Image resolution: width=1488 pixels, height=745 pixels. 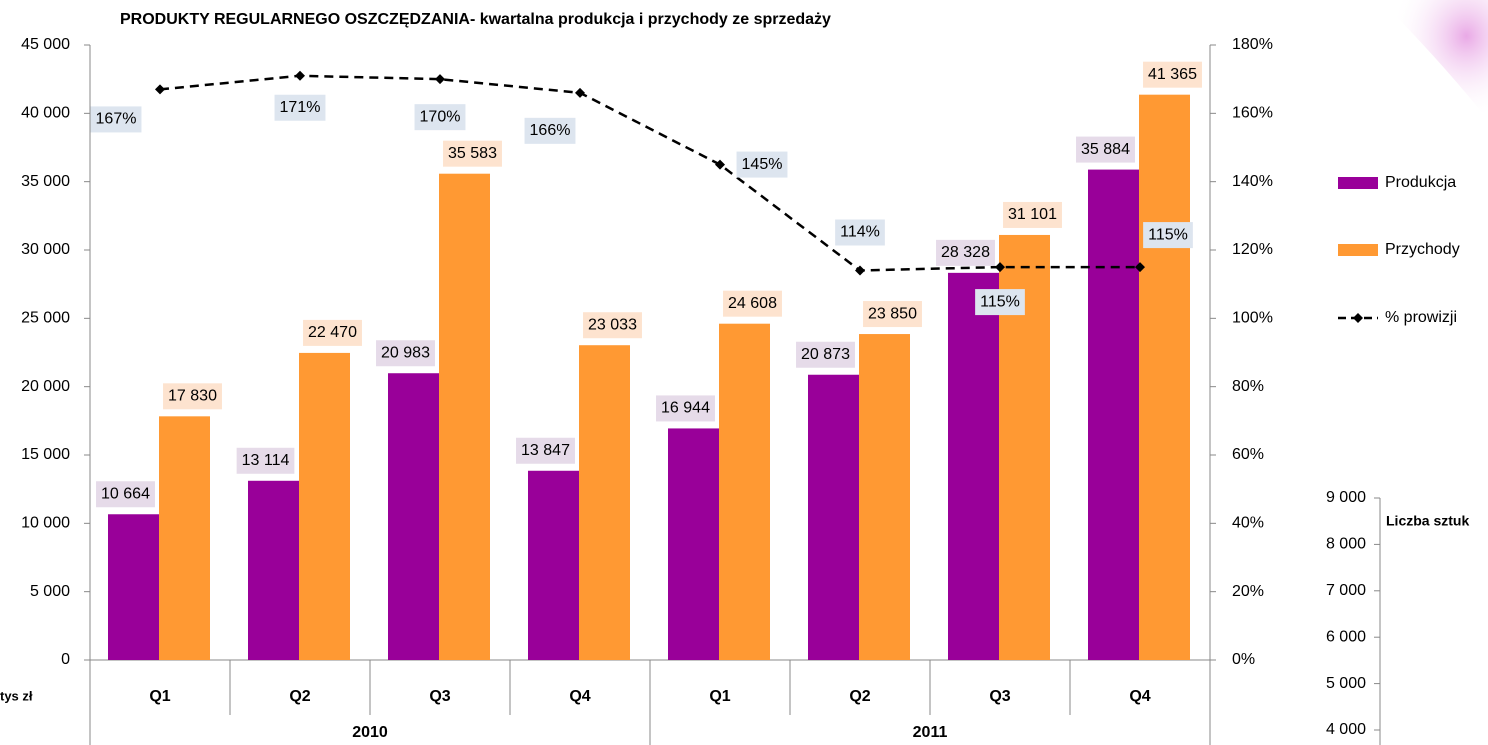 I want to click on data-label: 170%, so click(x=440, y=116).